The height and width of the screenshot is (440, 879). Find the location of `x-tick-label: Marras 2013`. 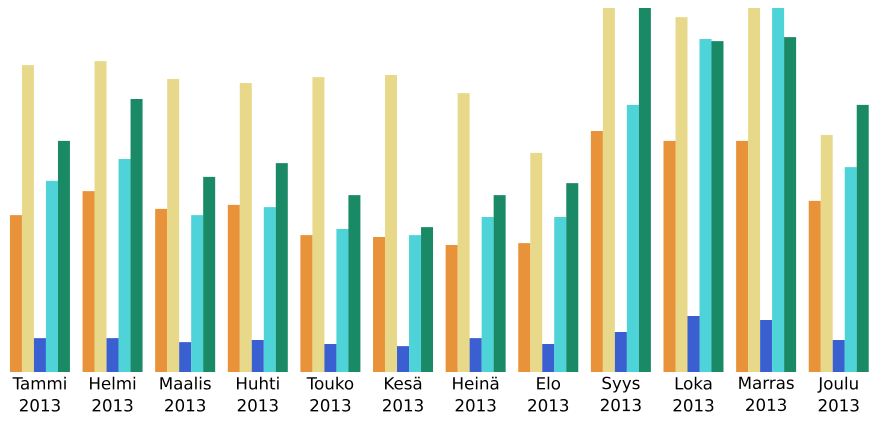

x-tick-label: Marras 2013 is located at coordinates (766, 394).